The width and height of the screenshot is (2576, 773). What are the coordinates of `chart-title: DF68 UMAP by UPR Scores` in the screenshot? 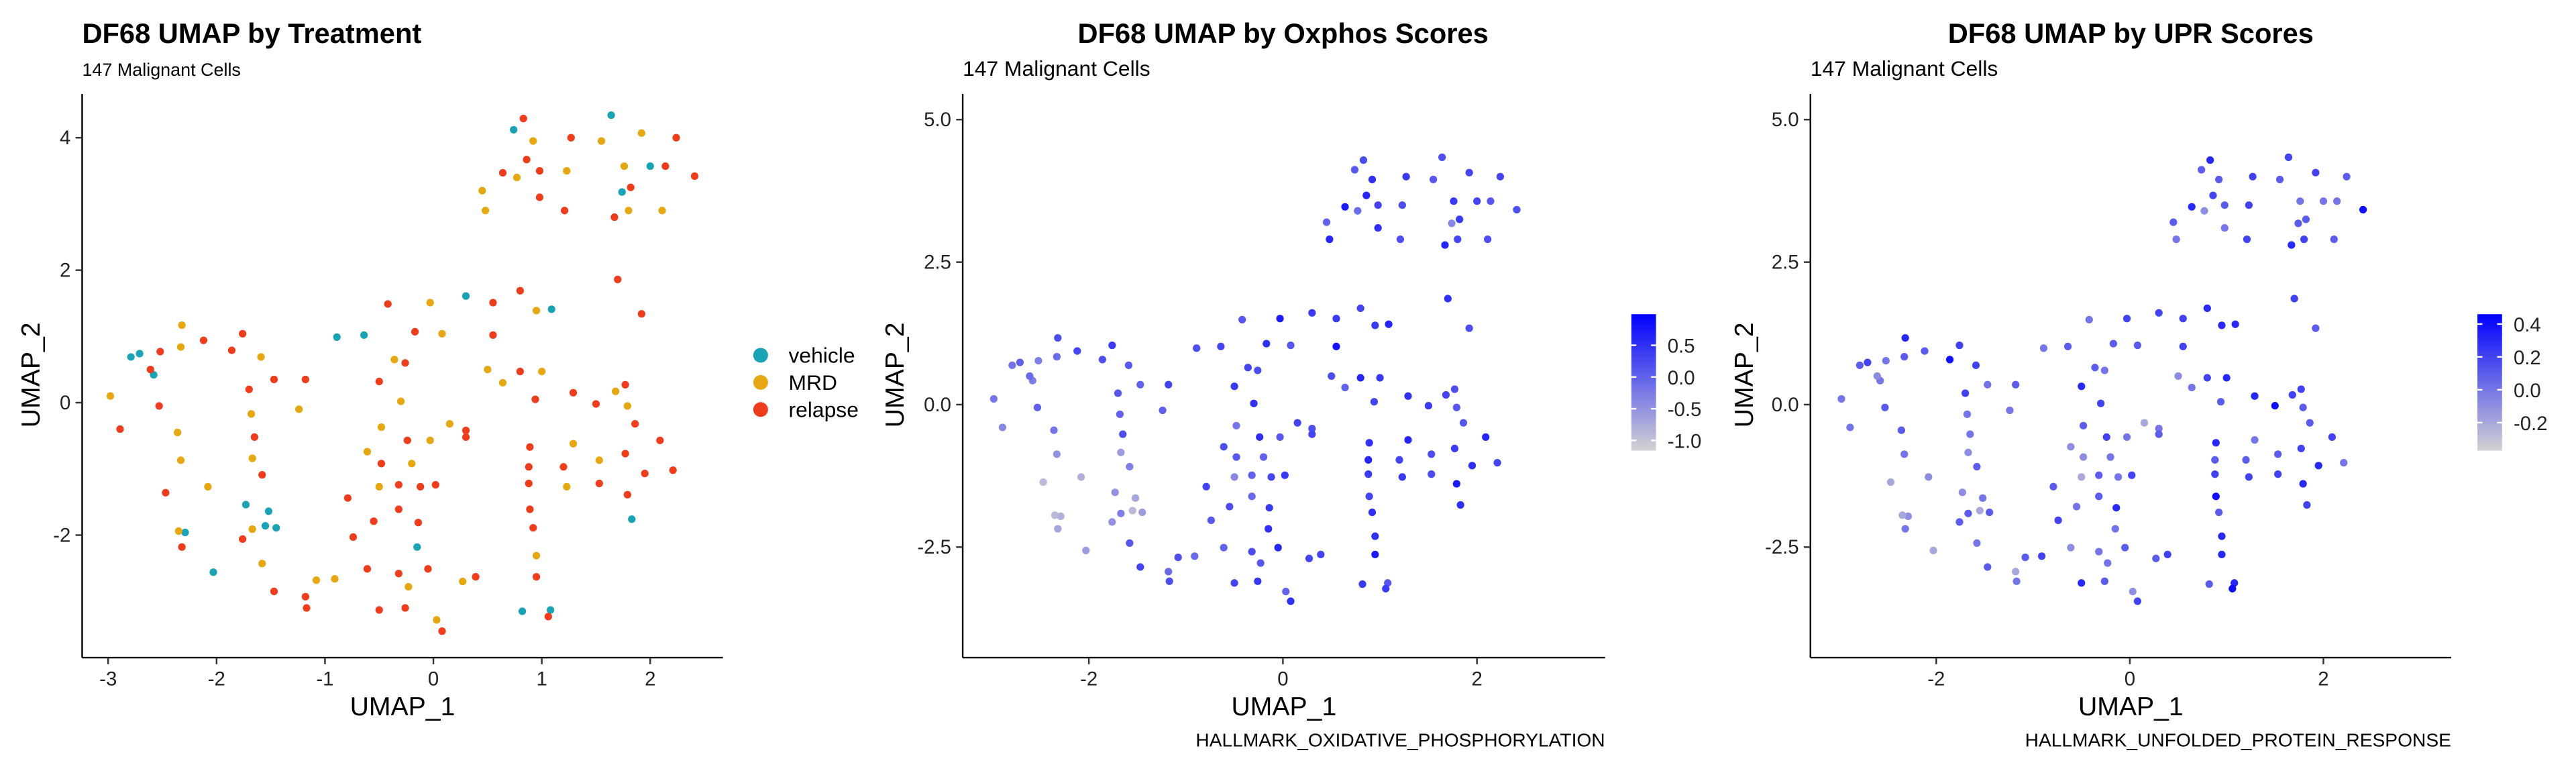 It's located at (2131, 33).